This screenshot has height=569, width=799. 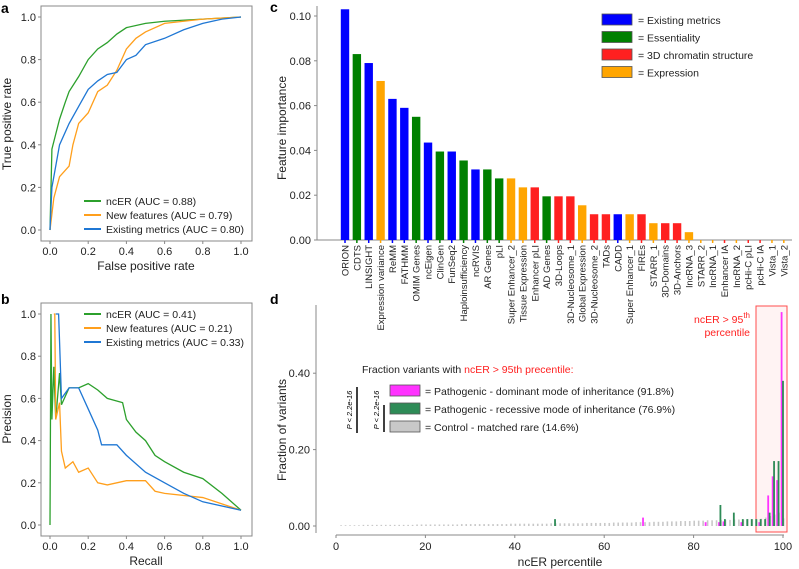 What do you see at coordinates (282, 128) in the screenshot?
I see `c-ylabel: Feature importance` at bounding box center [282, 128].